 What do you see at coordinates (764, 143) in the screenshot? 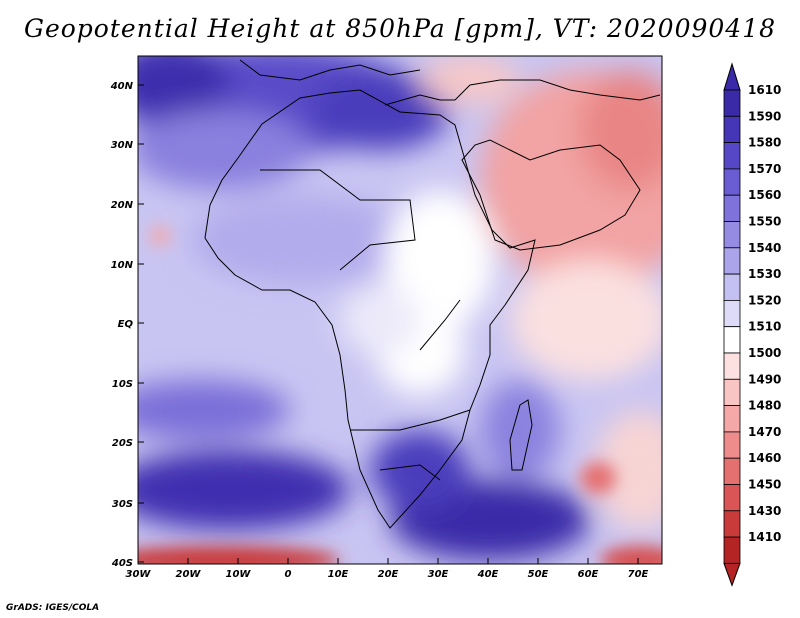
I see `colorbar-label: 1580` at bounding box center [764, 143].